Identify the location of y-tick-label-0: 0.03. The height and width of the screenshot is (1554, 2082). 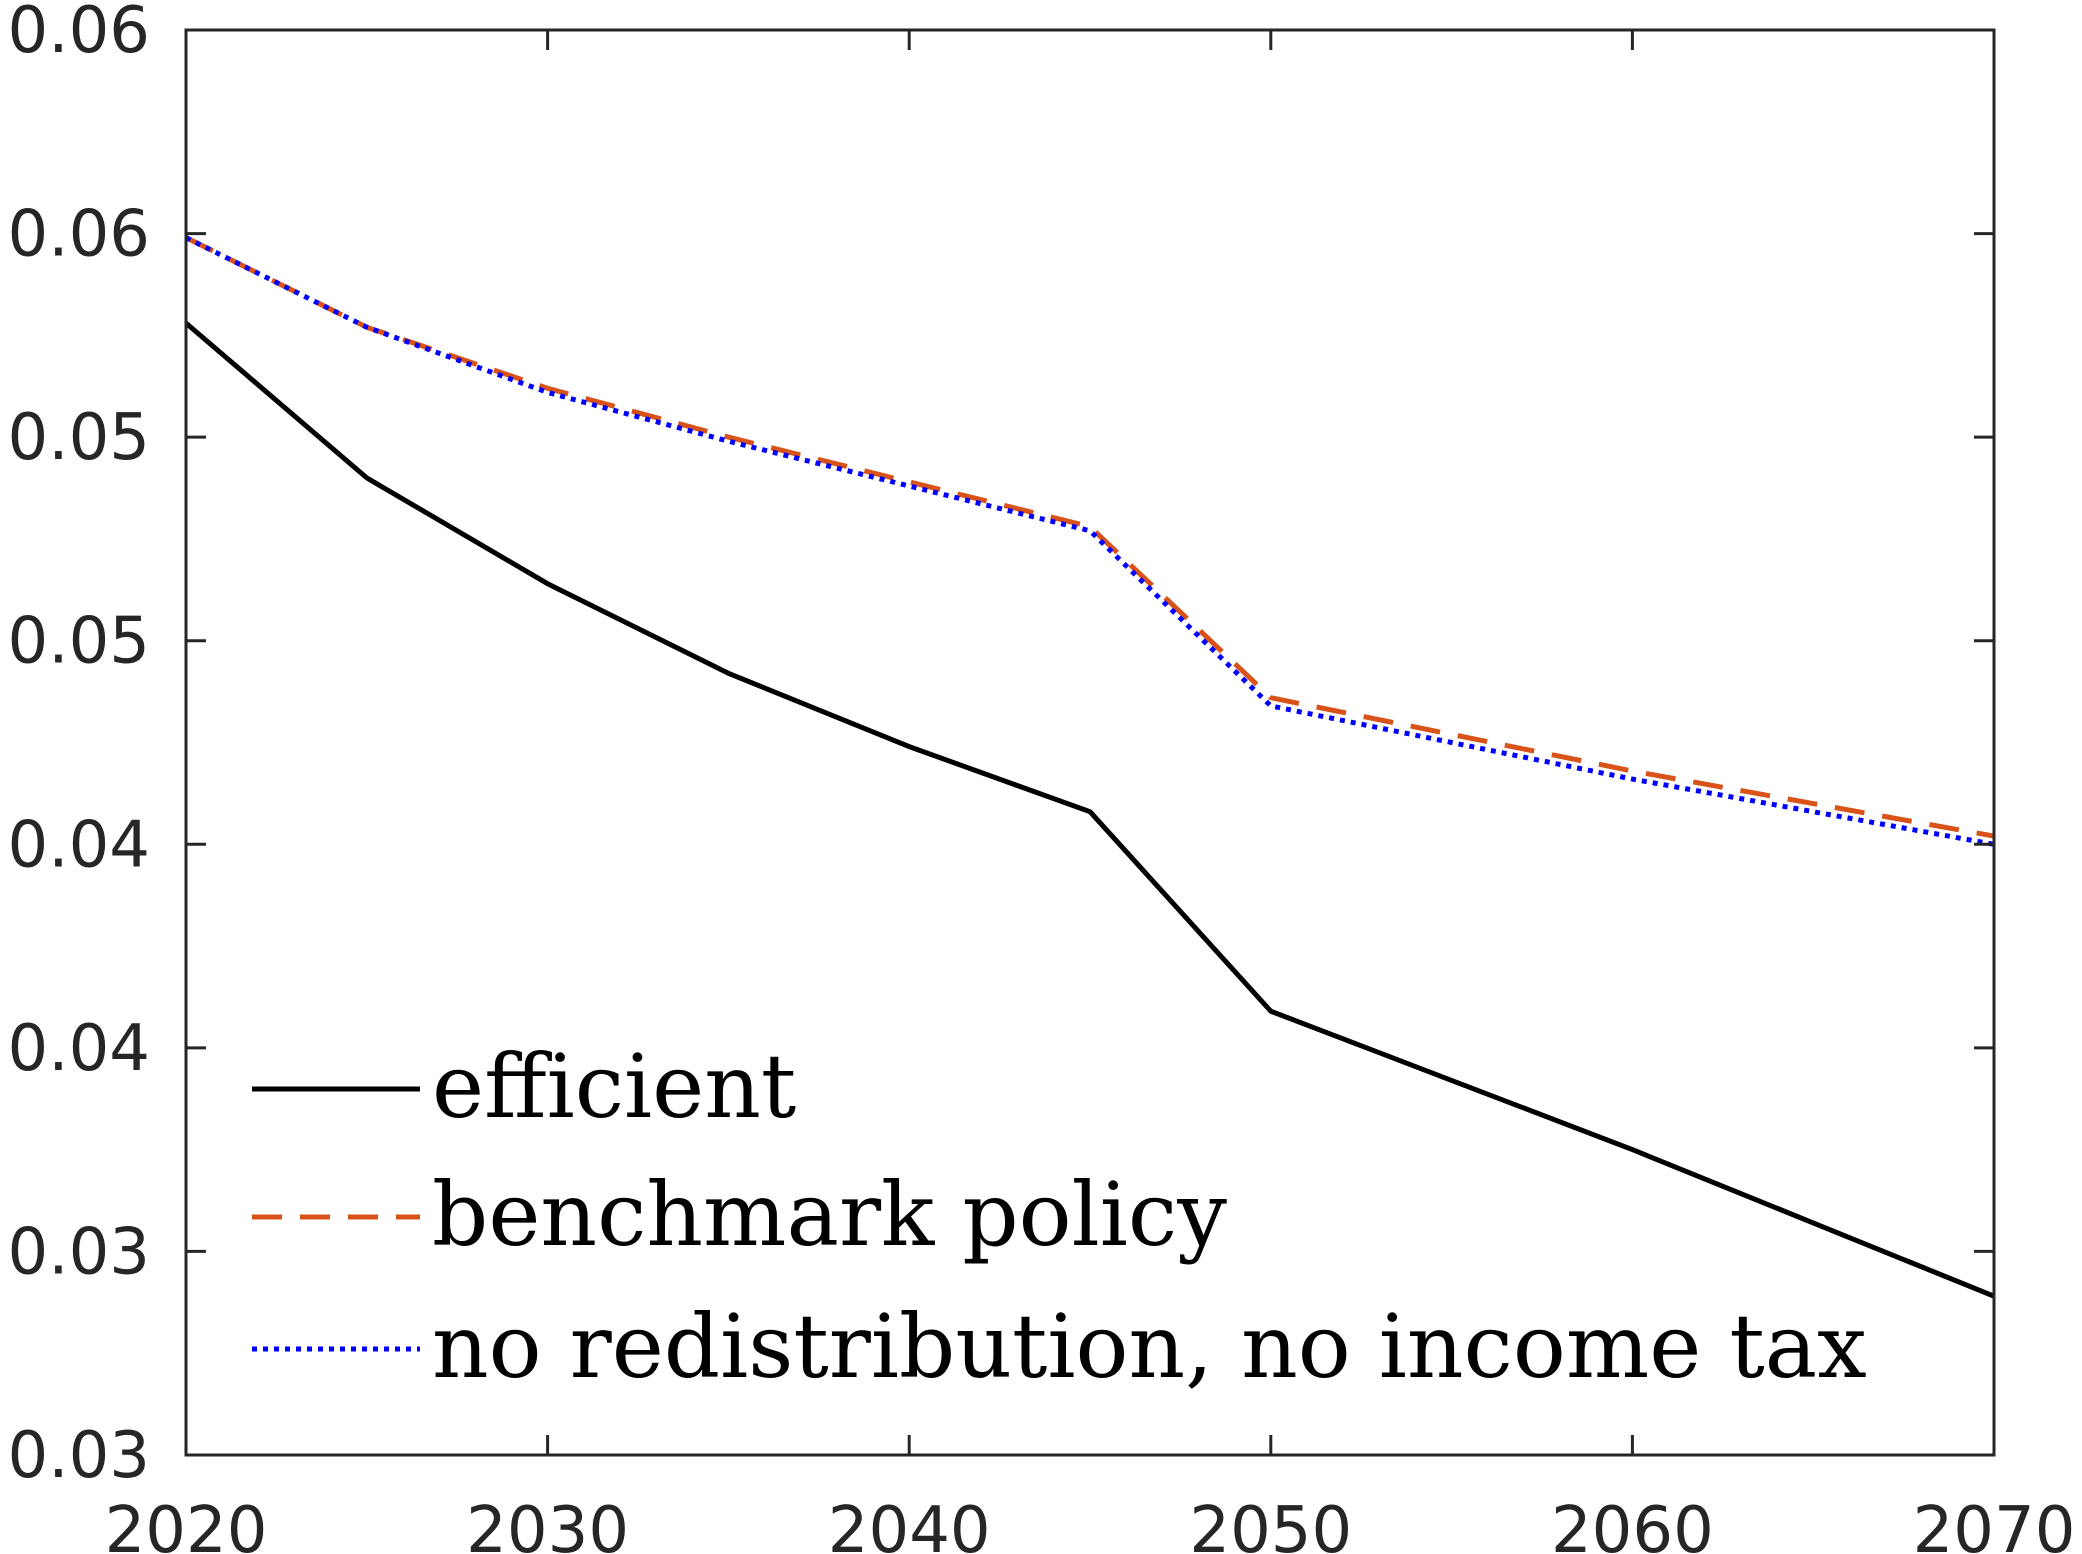
(79, 1456).